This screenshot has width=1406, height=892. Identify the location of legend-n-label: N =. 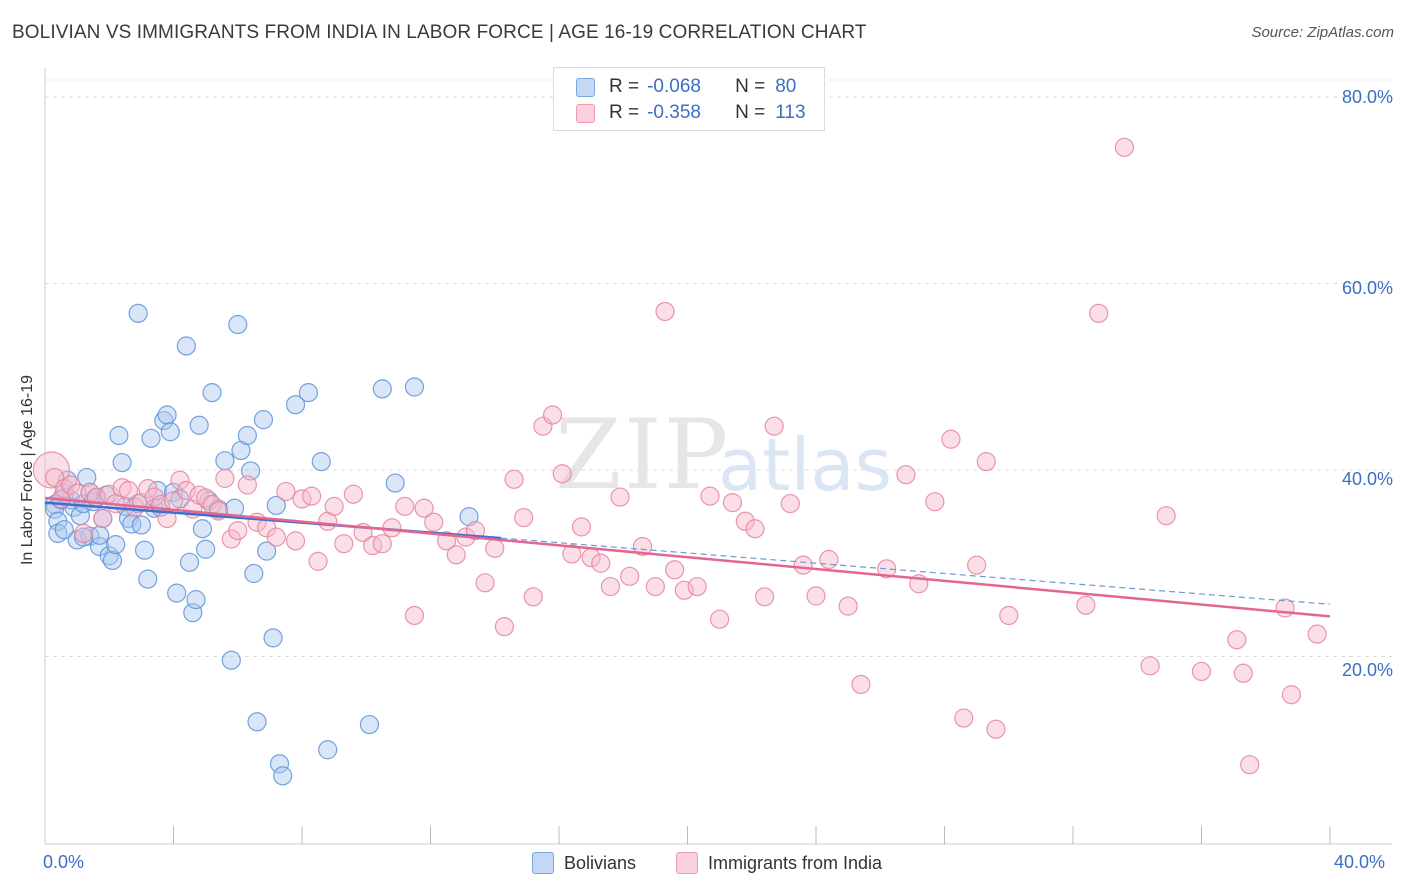
(750, 86).